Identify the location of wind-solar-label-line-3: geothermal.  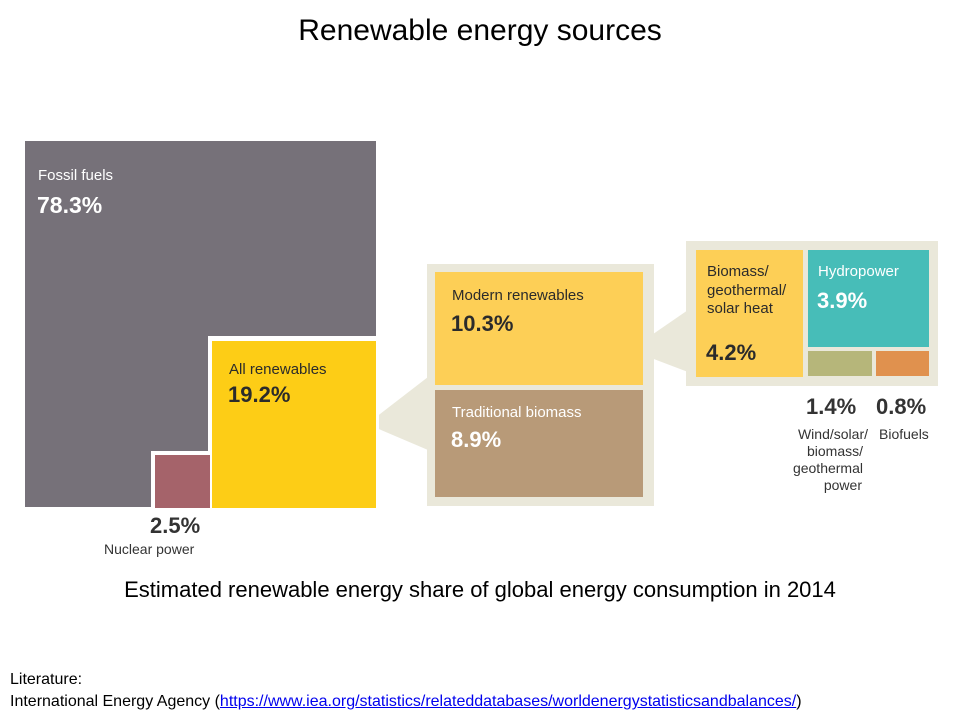
(828, 468).